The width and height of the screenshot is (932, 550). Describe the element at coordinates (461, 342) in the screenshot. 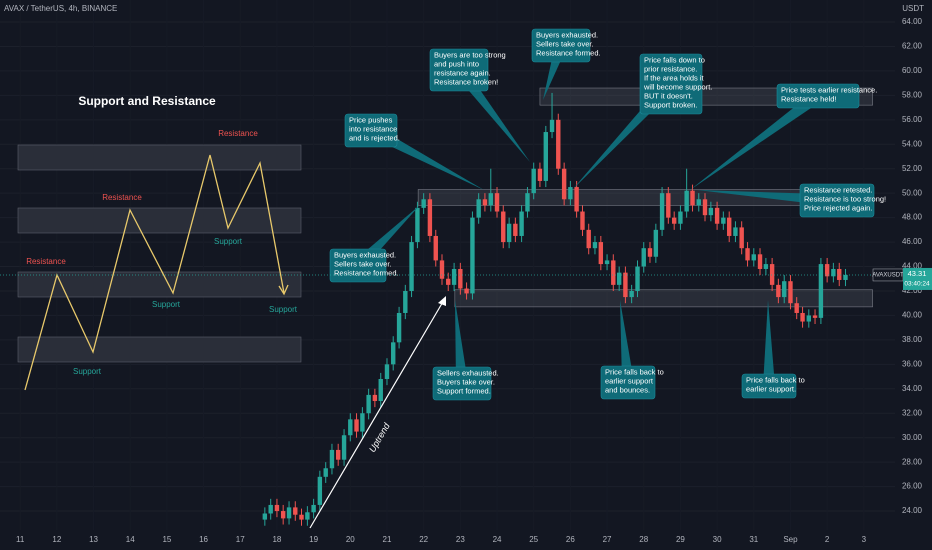

I see `annotation-pointer` at that location.